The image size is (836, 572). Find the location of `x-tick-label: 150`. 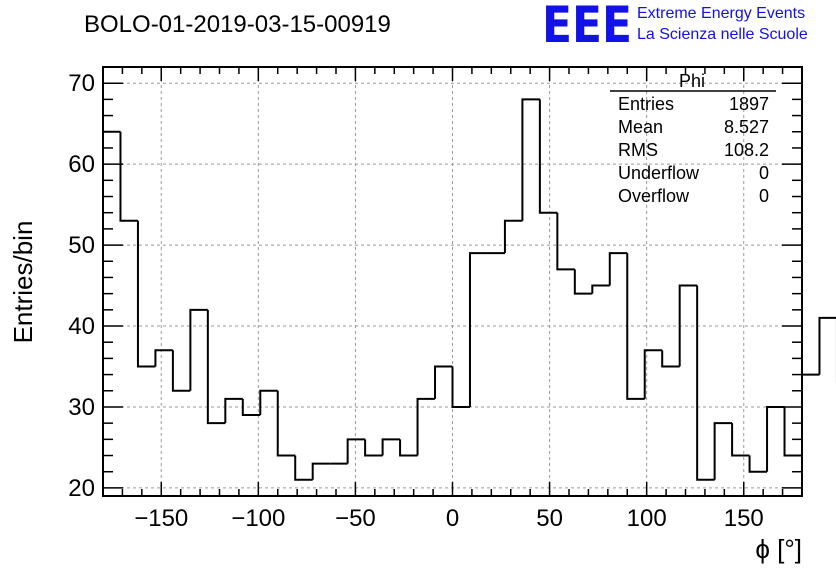

x-tick-label: 150 is located at coordinates (744, 518).